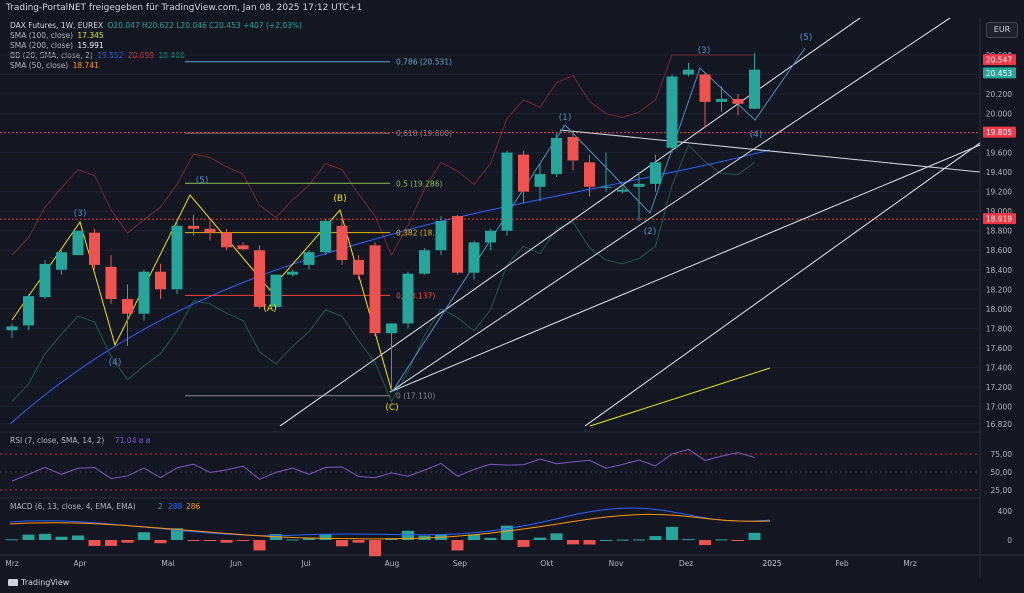 The image size is (1024, 593). I want to click on time-tick: Apr, so click(81, 563).